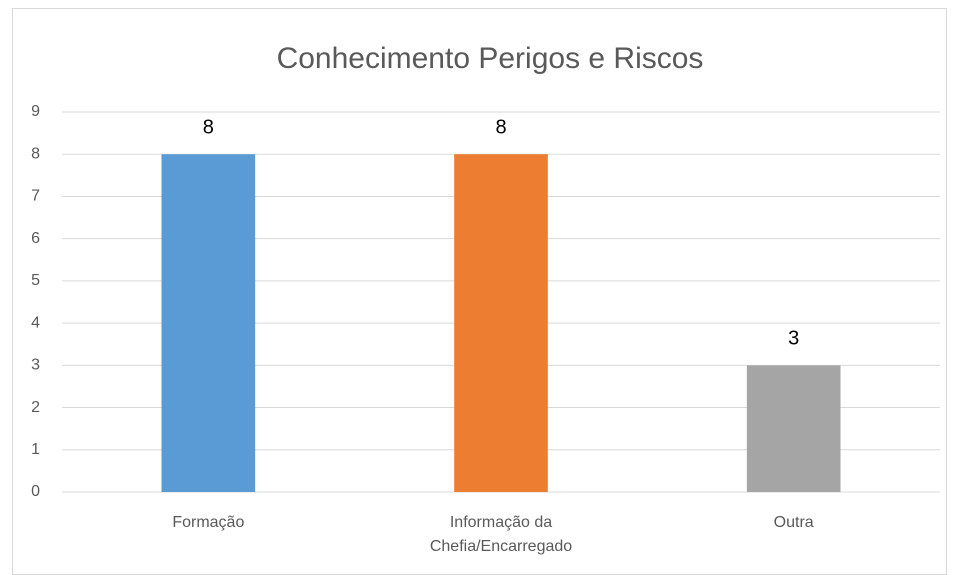 The width and height of the screenshot is (958, 575). What do you see at coordinates (490, 58) in the screenshot?
I see `chart-title: Conhecimento Perigos e Riscos` at bounding box center [490, 58].